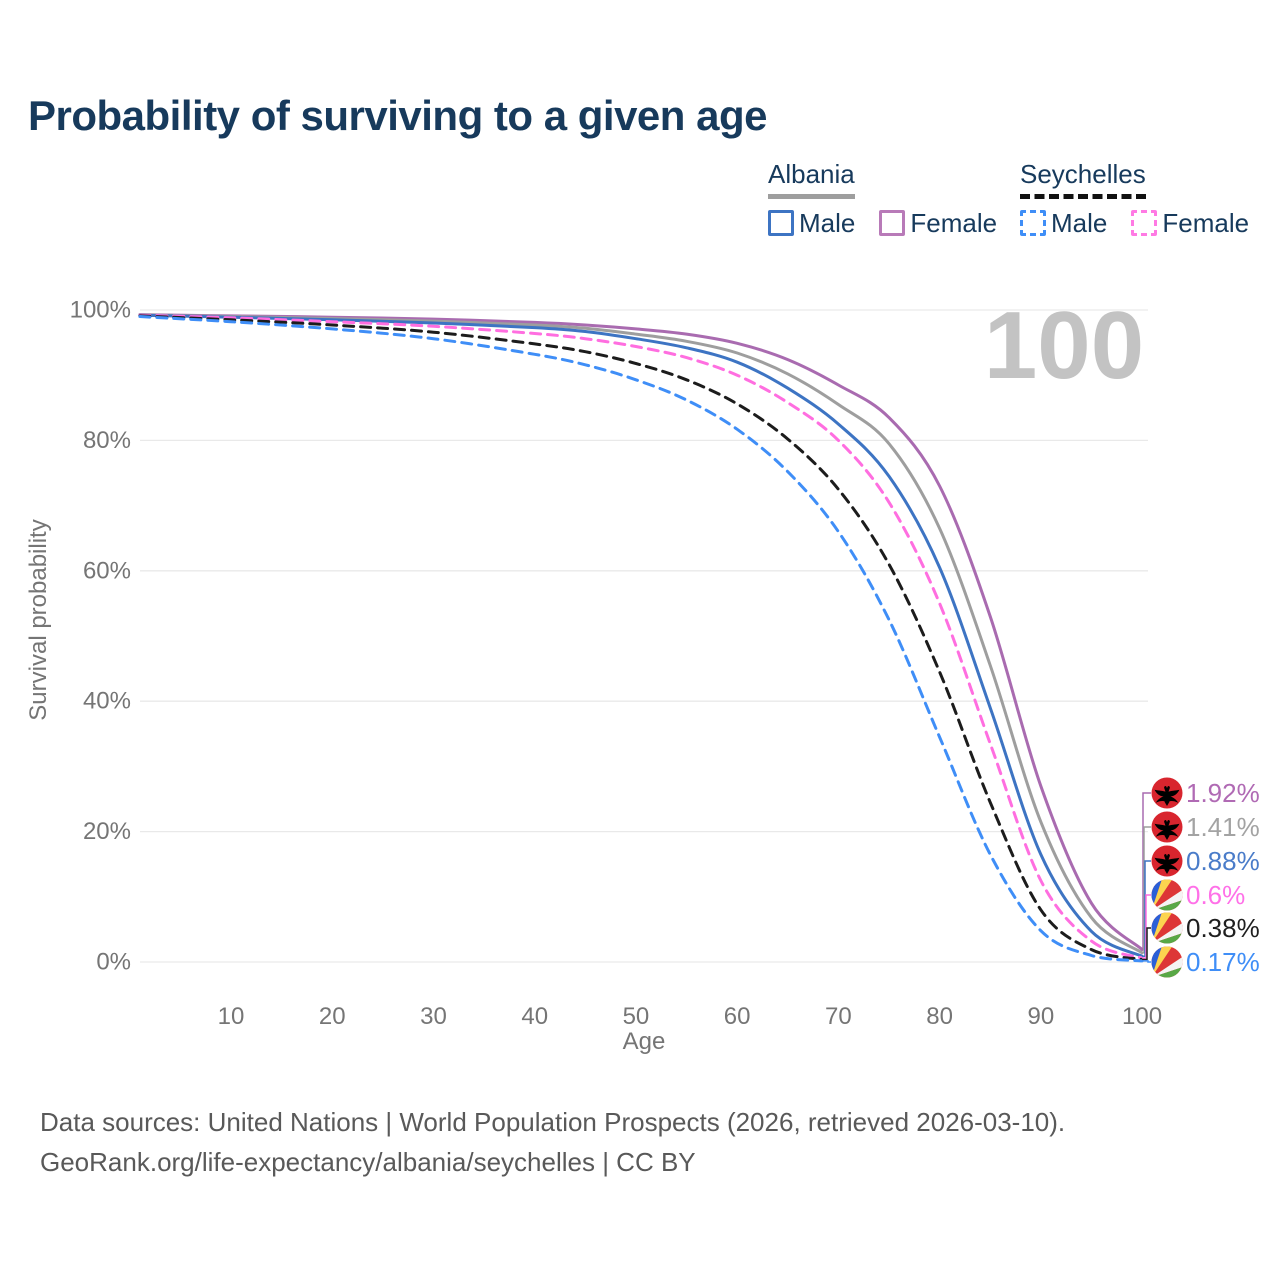 Image resolution: width=1280 pixels, height=1280 pixels. Describe the element at coordinates (1144, 223) in the screenshot. I see `legend-swatch-seychelles-female` at that location.